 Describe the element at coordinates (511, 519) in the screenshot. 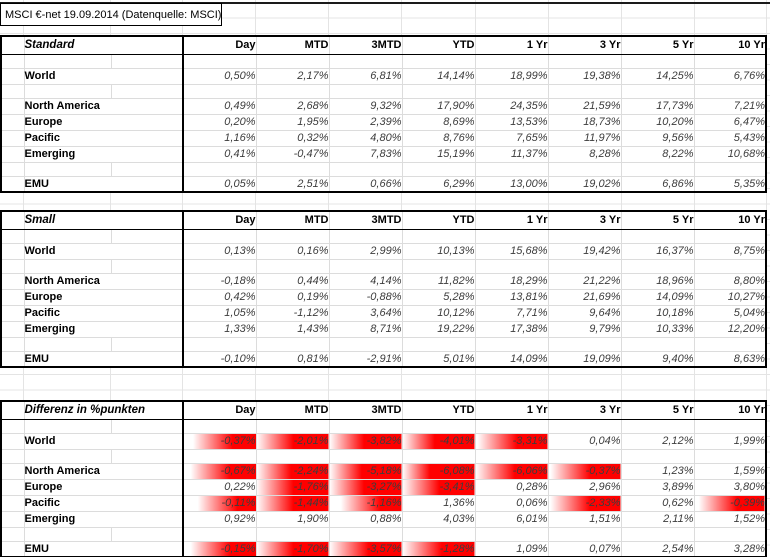

I see `value-cell: 6,01%` at that location.